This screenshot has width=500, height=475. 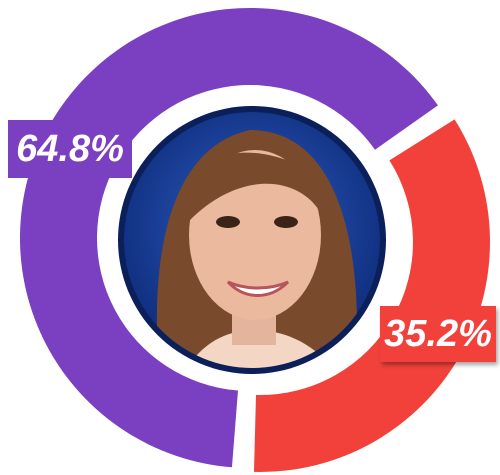 I want to click on data-label: 64.8%, so click(x=70, y=149).